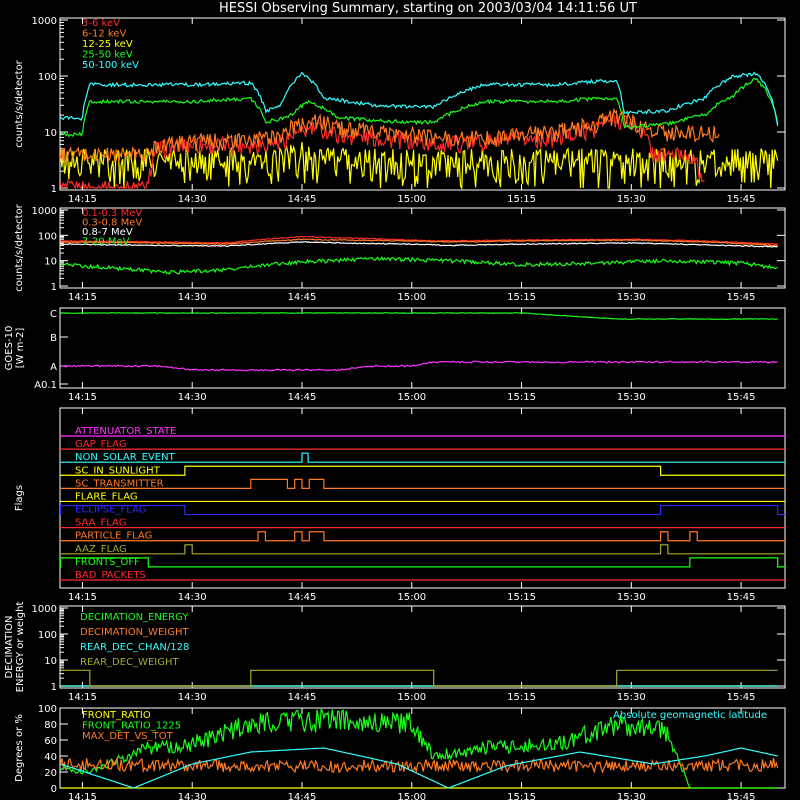  What do you see at coordinates (101, 444) in the screenshot?
I see `flag-label: GAP_FLAG` at bounding box center [101, 444].